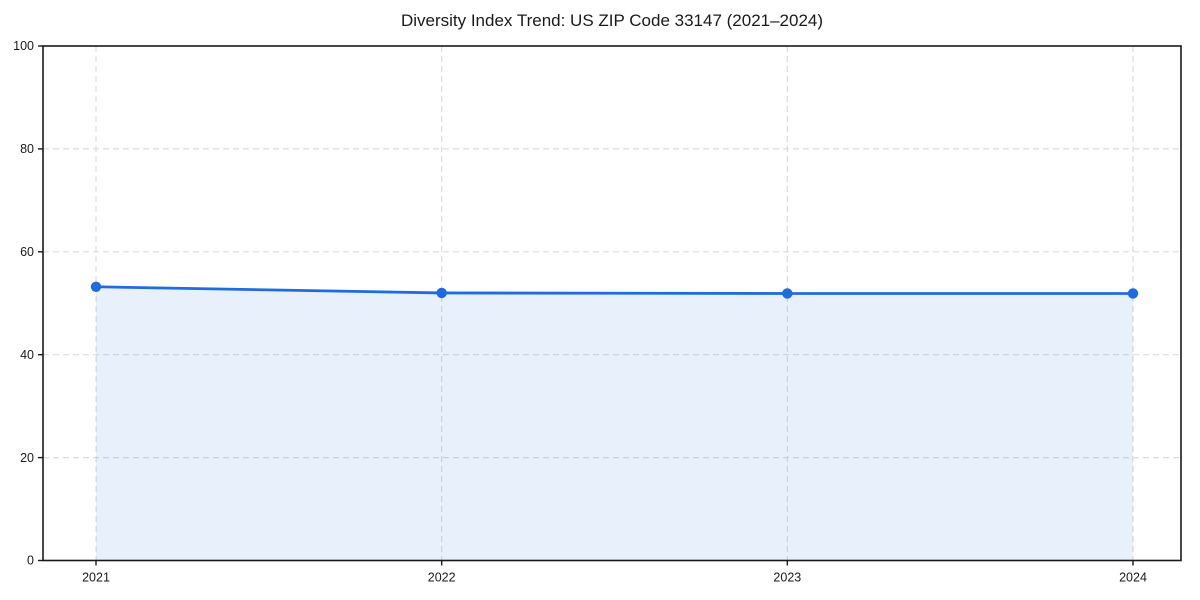  Describe the element at coordinates (1133, 293) in the screenshot. I see `data-point-2024` at that location.